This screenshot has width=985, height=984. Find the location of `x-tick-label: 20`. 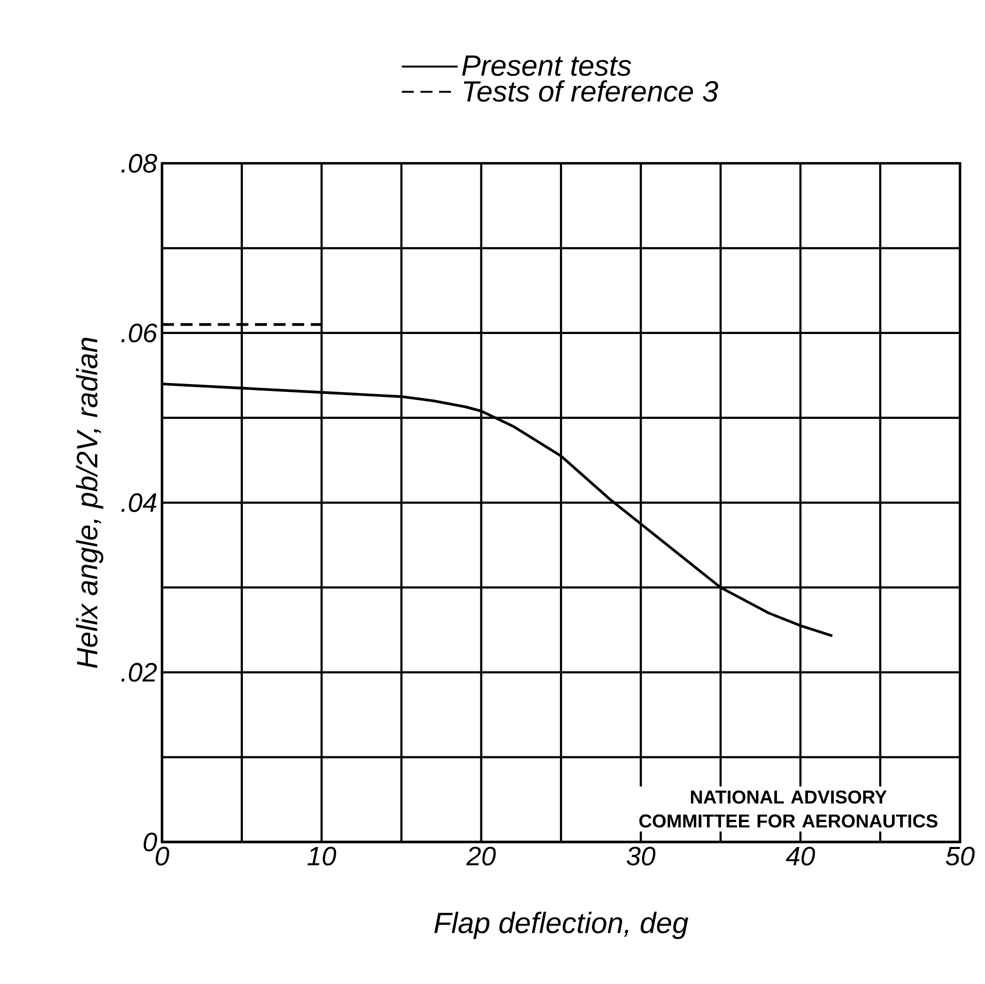

x-tick-label: 20 is located at coordinates (481, 856).